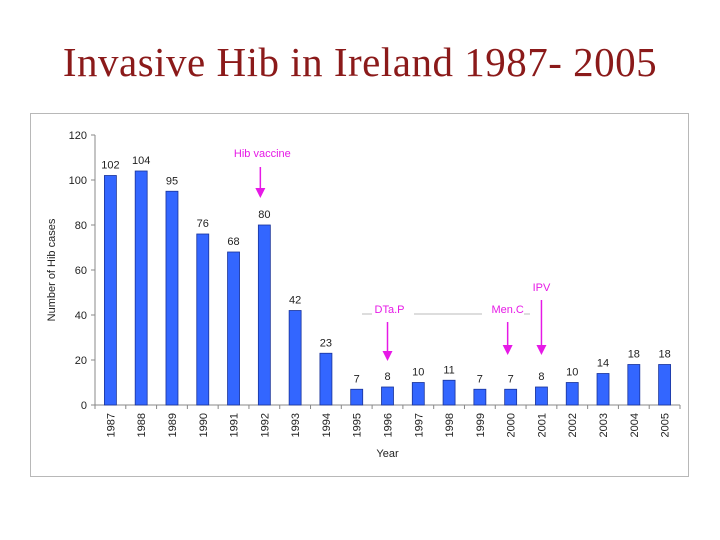 Image resolution: width=720 pixels, height=540 pixels. What do you see at coordinates (78, 136) in the screenshot?
I see `y-tick-label: 120` at bounding box center [78, 136].